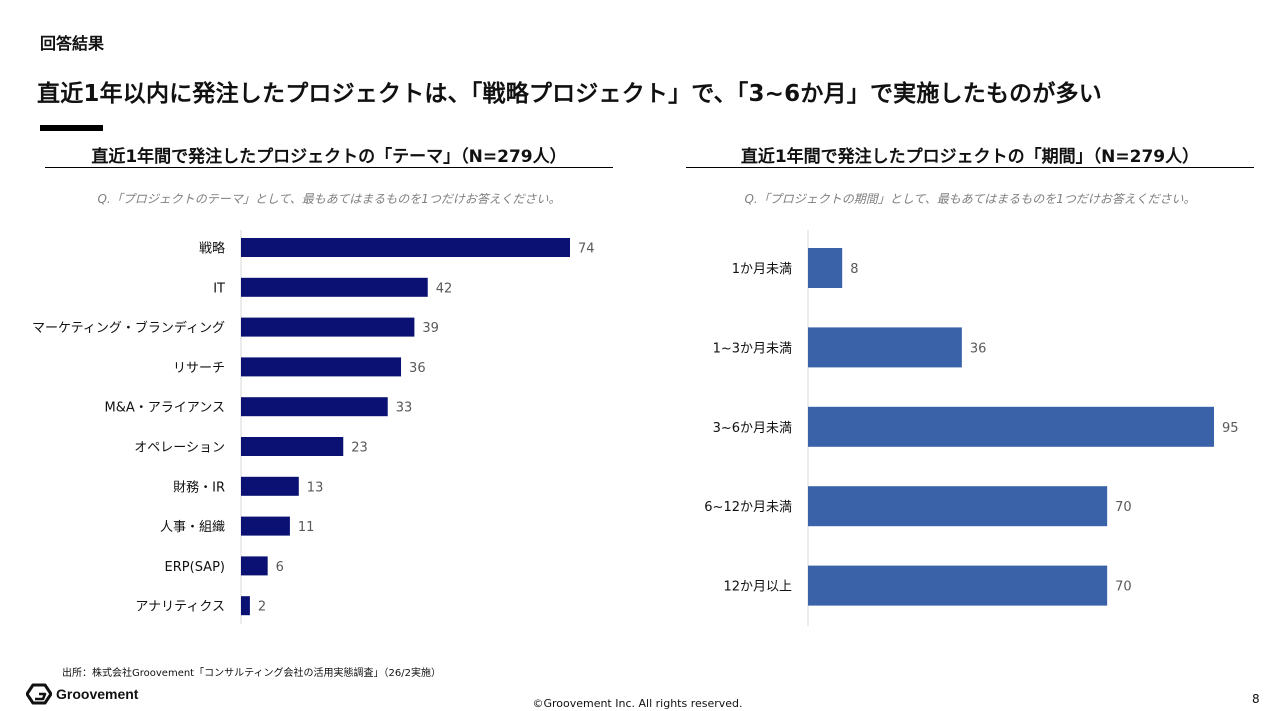  Describe the element at coordinates (329, 199) in the screenshot. I see `theme-question: Q.「プロジェクトのテーマ」として、最もあてはまるものを1つだけお答えください。` at that location.